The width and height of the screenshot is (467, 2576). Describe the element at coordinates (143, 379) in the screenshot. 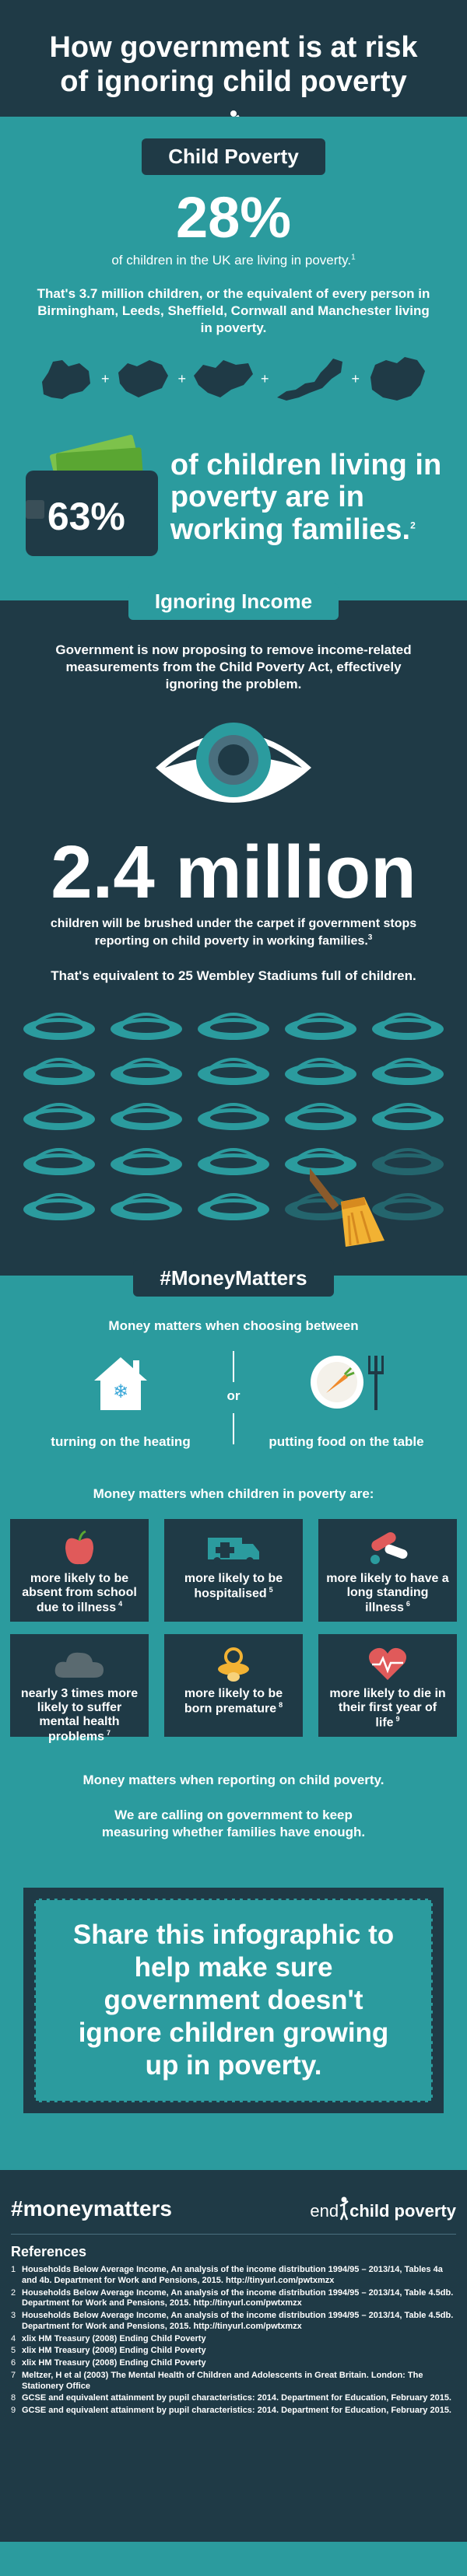

I see `leeds-map-icon` at that location.